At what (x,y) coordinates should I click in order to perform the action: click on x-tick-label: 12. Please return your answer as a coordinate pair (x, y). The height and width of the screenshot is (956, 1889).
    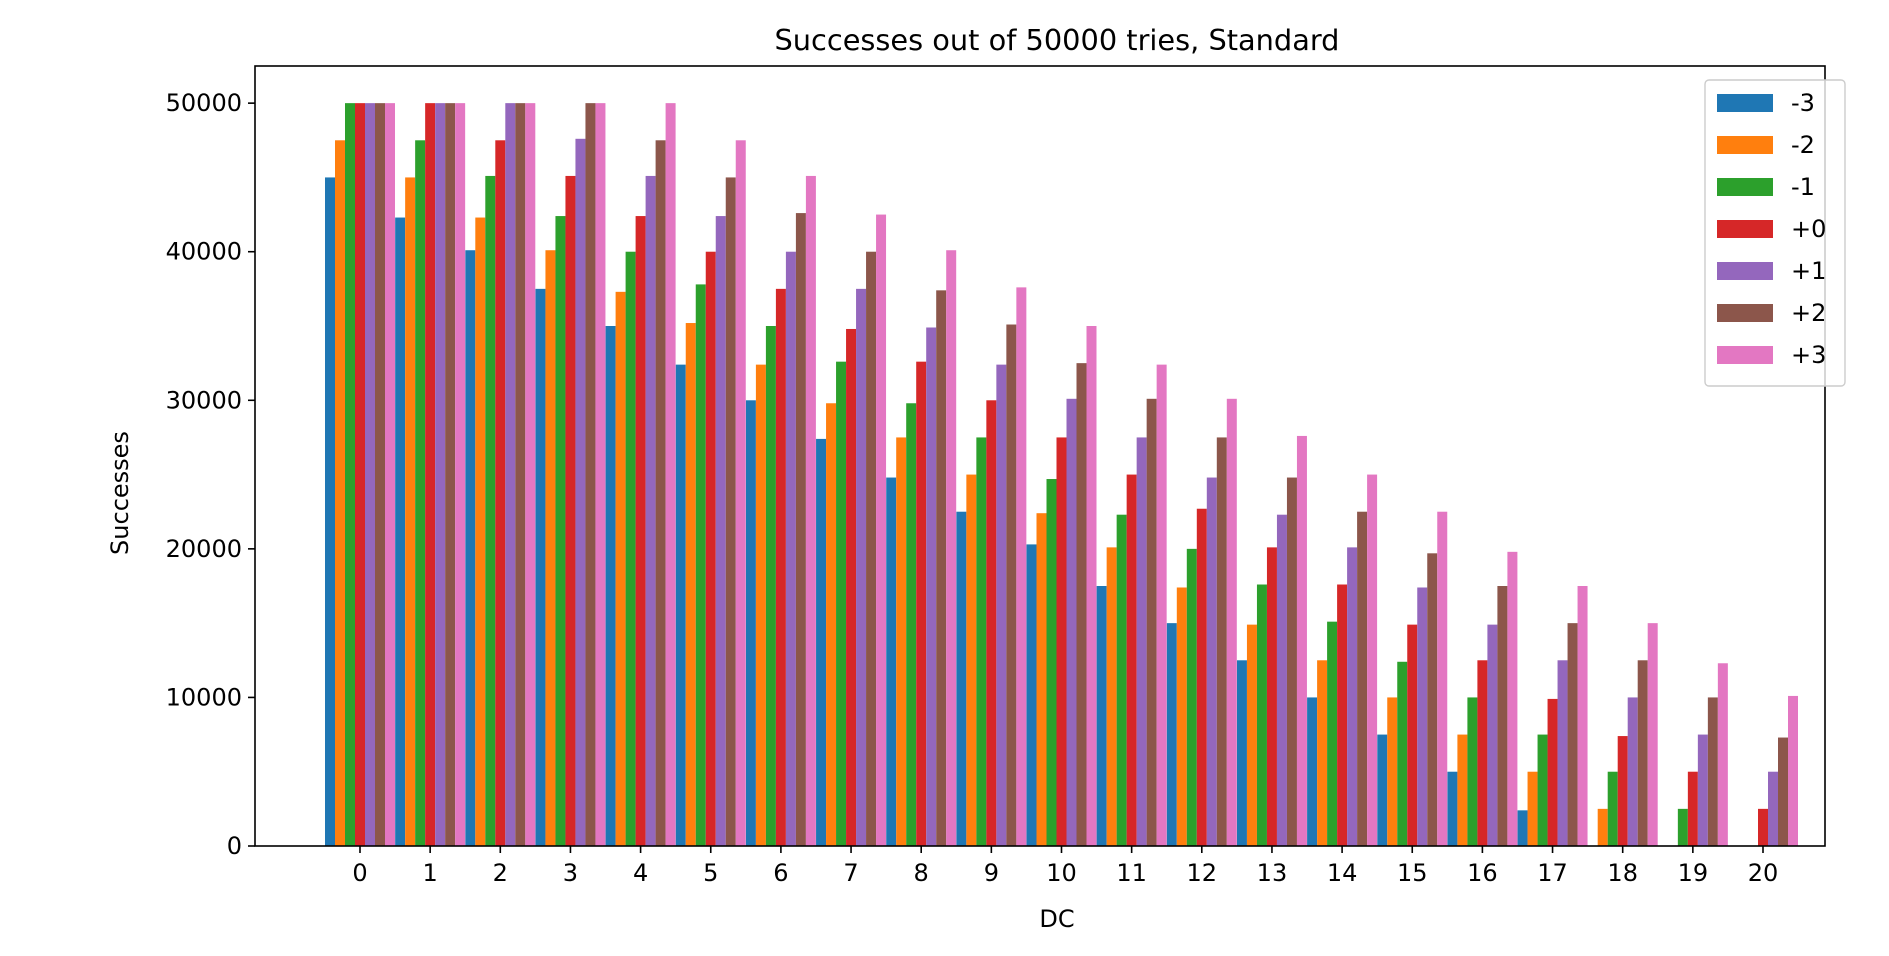
    Looking at the image, I should click on (1202, 873).